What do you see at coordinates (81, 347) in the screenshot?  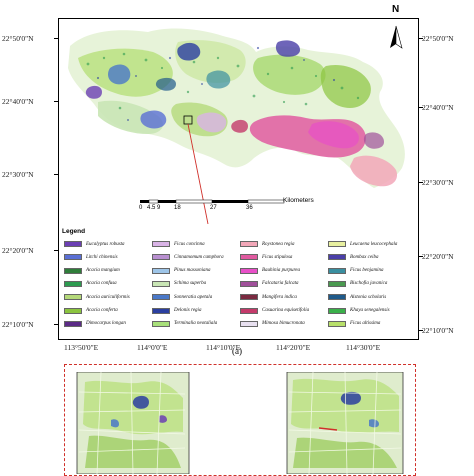 I see `lon-label: 113°50'0"E` at bounding box center [81, 347].